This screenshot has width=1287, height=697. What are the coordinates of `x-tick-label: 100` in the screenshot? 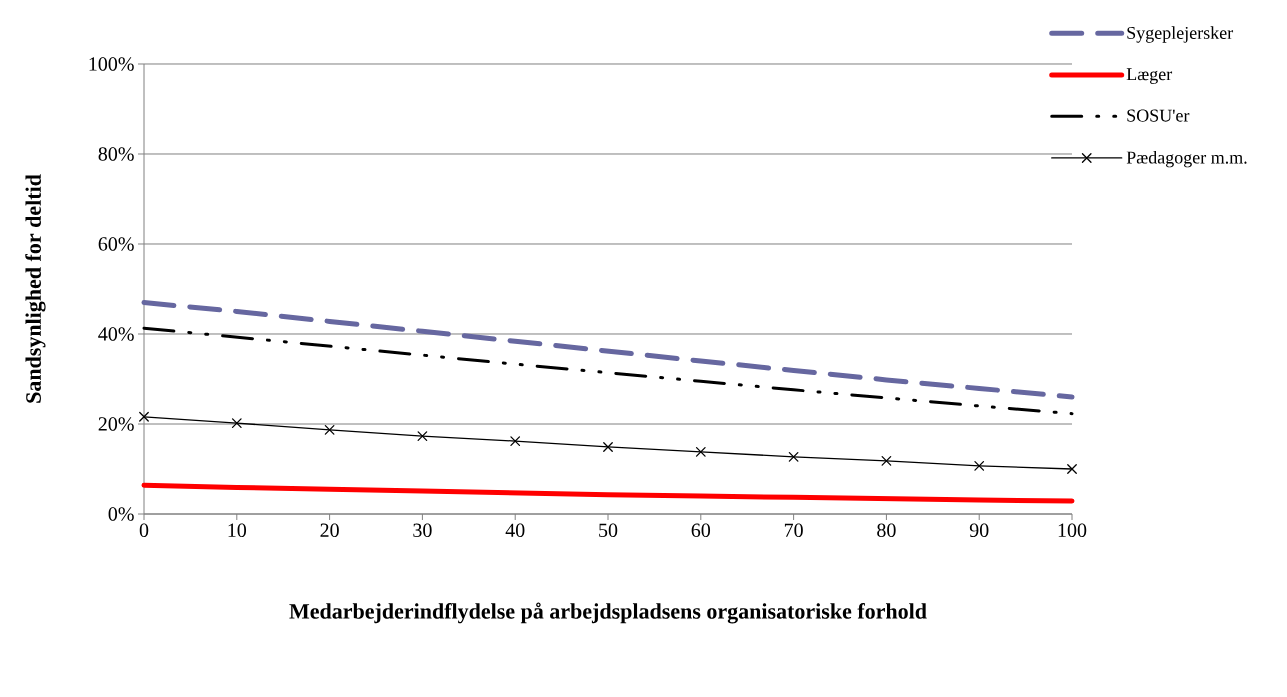 It's located at (1072, 530).